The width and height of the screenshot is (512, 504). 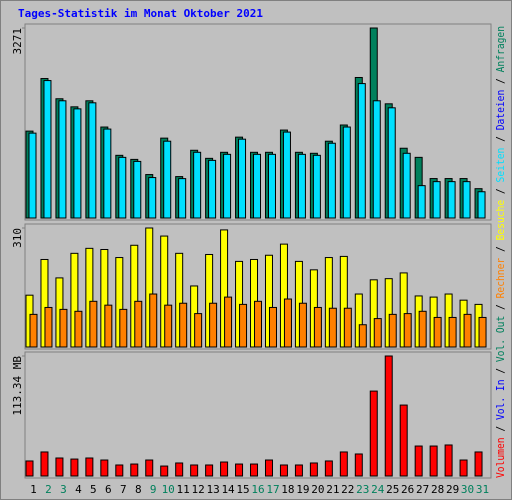 What do you see at coordinates (378, 489) in the screenshot?
I see `x-tick-label: 24` at bounding box center [378, 489].